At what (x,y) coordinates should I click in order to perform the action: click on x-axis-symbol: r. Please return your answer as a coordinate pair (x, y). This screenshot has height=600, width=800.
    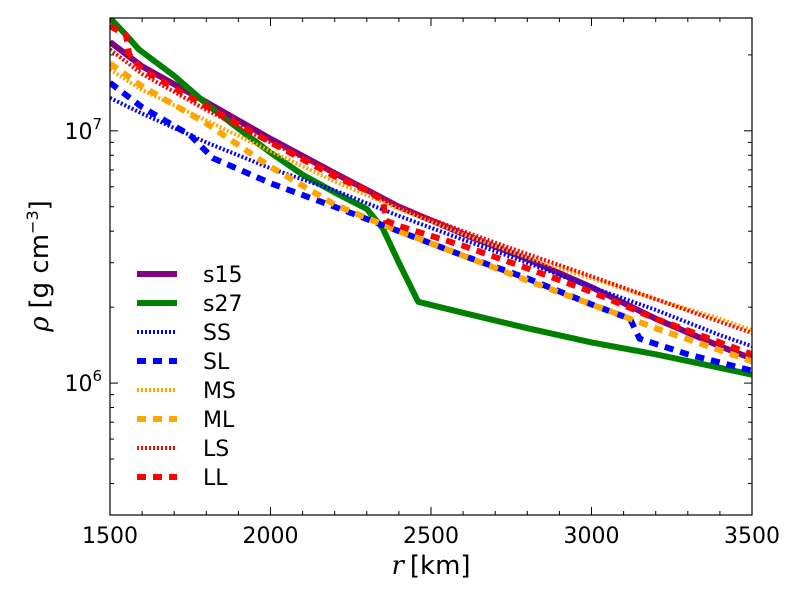
    Looking at the image, I should click on (398, 566).